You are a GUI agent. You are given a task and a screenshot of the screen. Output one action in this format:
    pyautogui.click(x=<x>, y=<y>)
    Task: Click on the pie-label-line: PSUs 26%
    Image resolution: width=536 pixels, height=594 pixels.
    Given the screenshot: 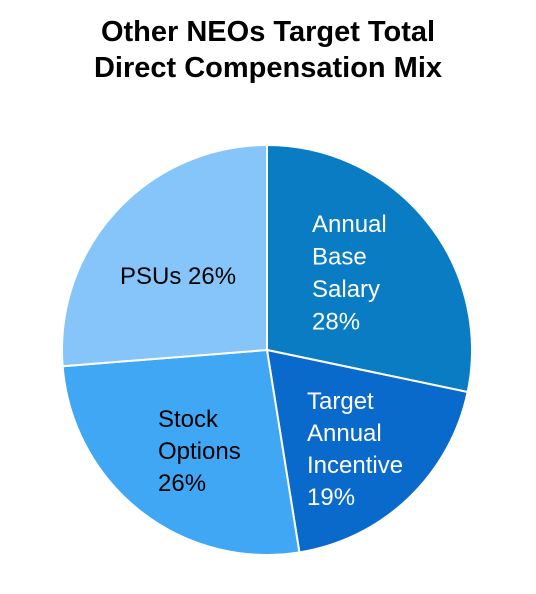 What is the action you would take?
    pyautogui.click(x=178, y=276)
    